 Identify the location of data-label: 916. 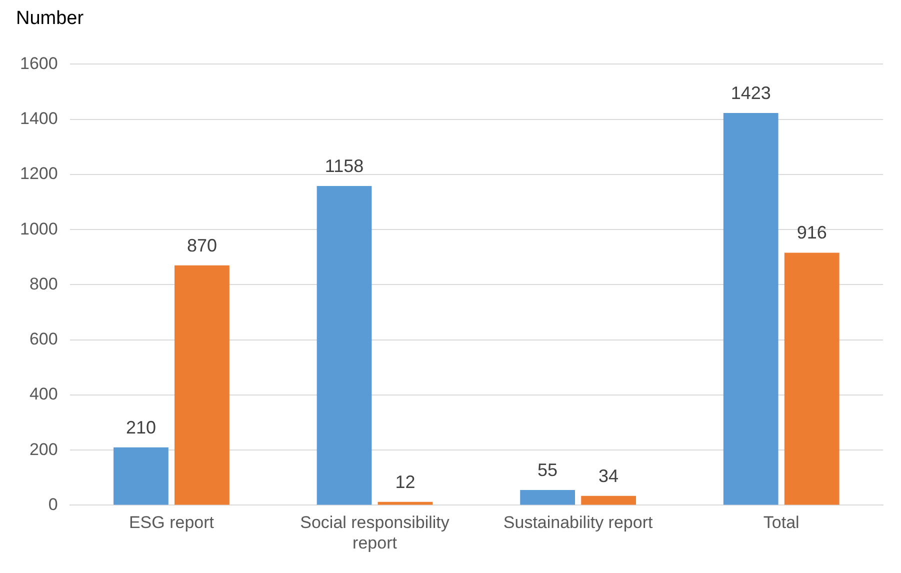
(811, 232).